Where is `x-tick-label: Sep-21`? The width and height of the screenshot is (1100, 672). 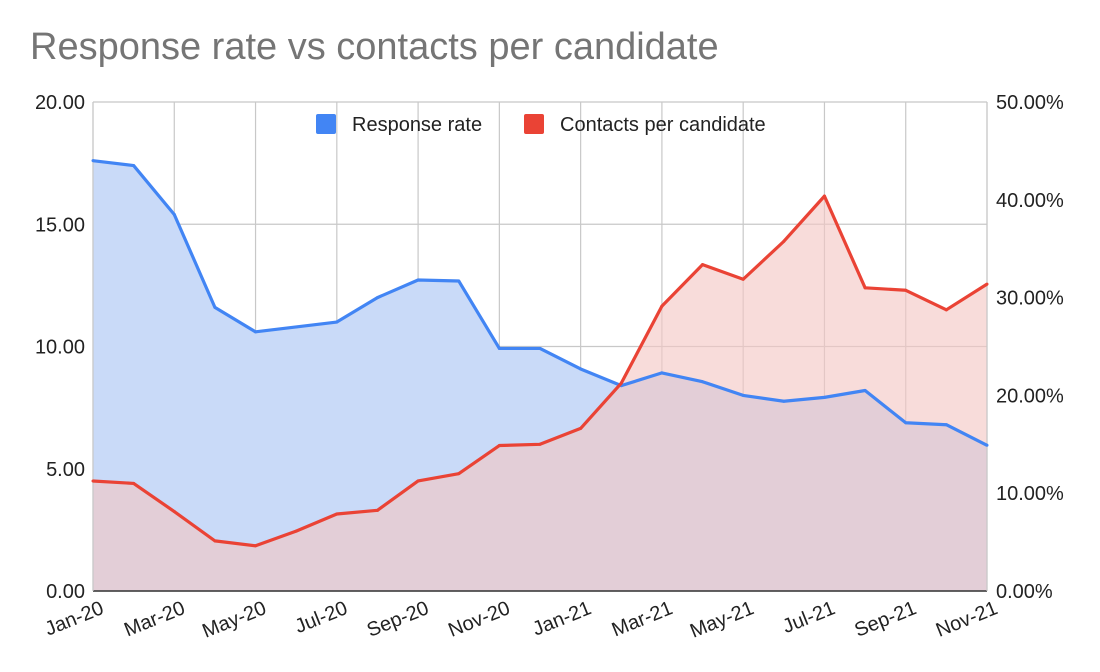 x-tick-label: Sep-21 is located at coordinates (886, 619).